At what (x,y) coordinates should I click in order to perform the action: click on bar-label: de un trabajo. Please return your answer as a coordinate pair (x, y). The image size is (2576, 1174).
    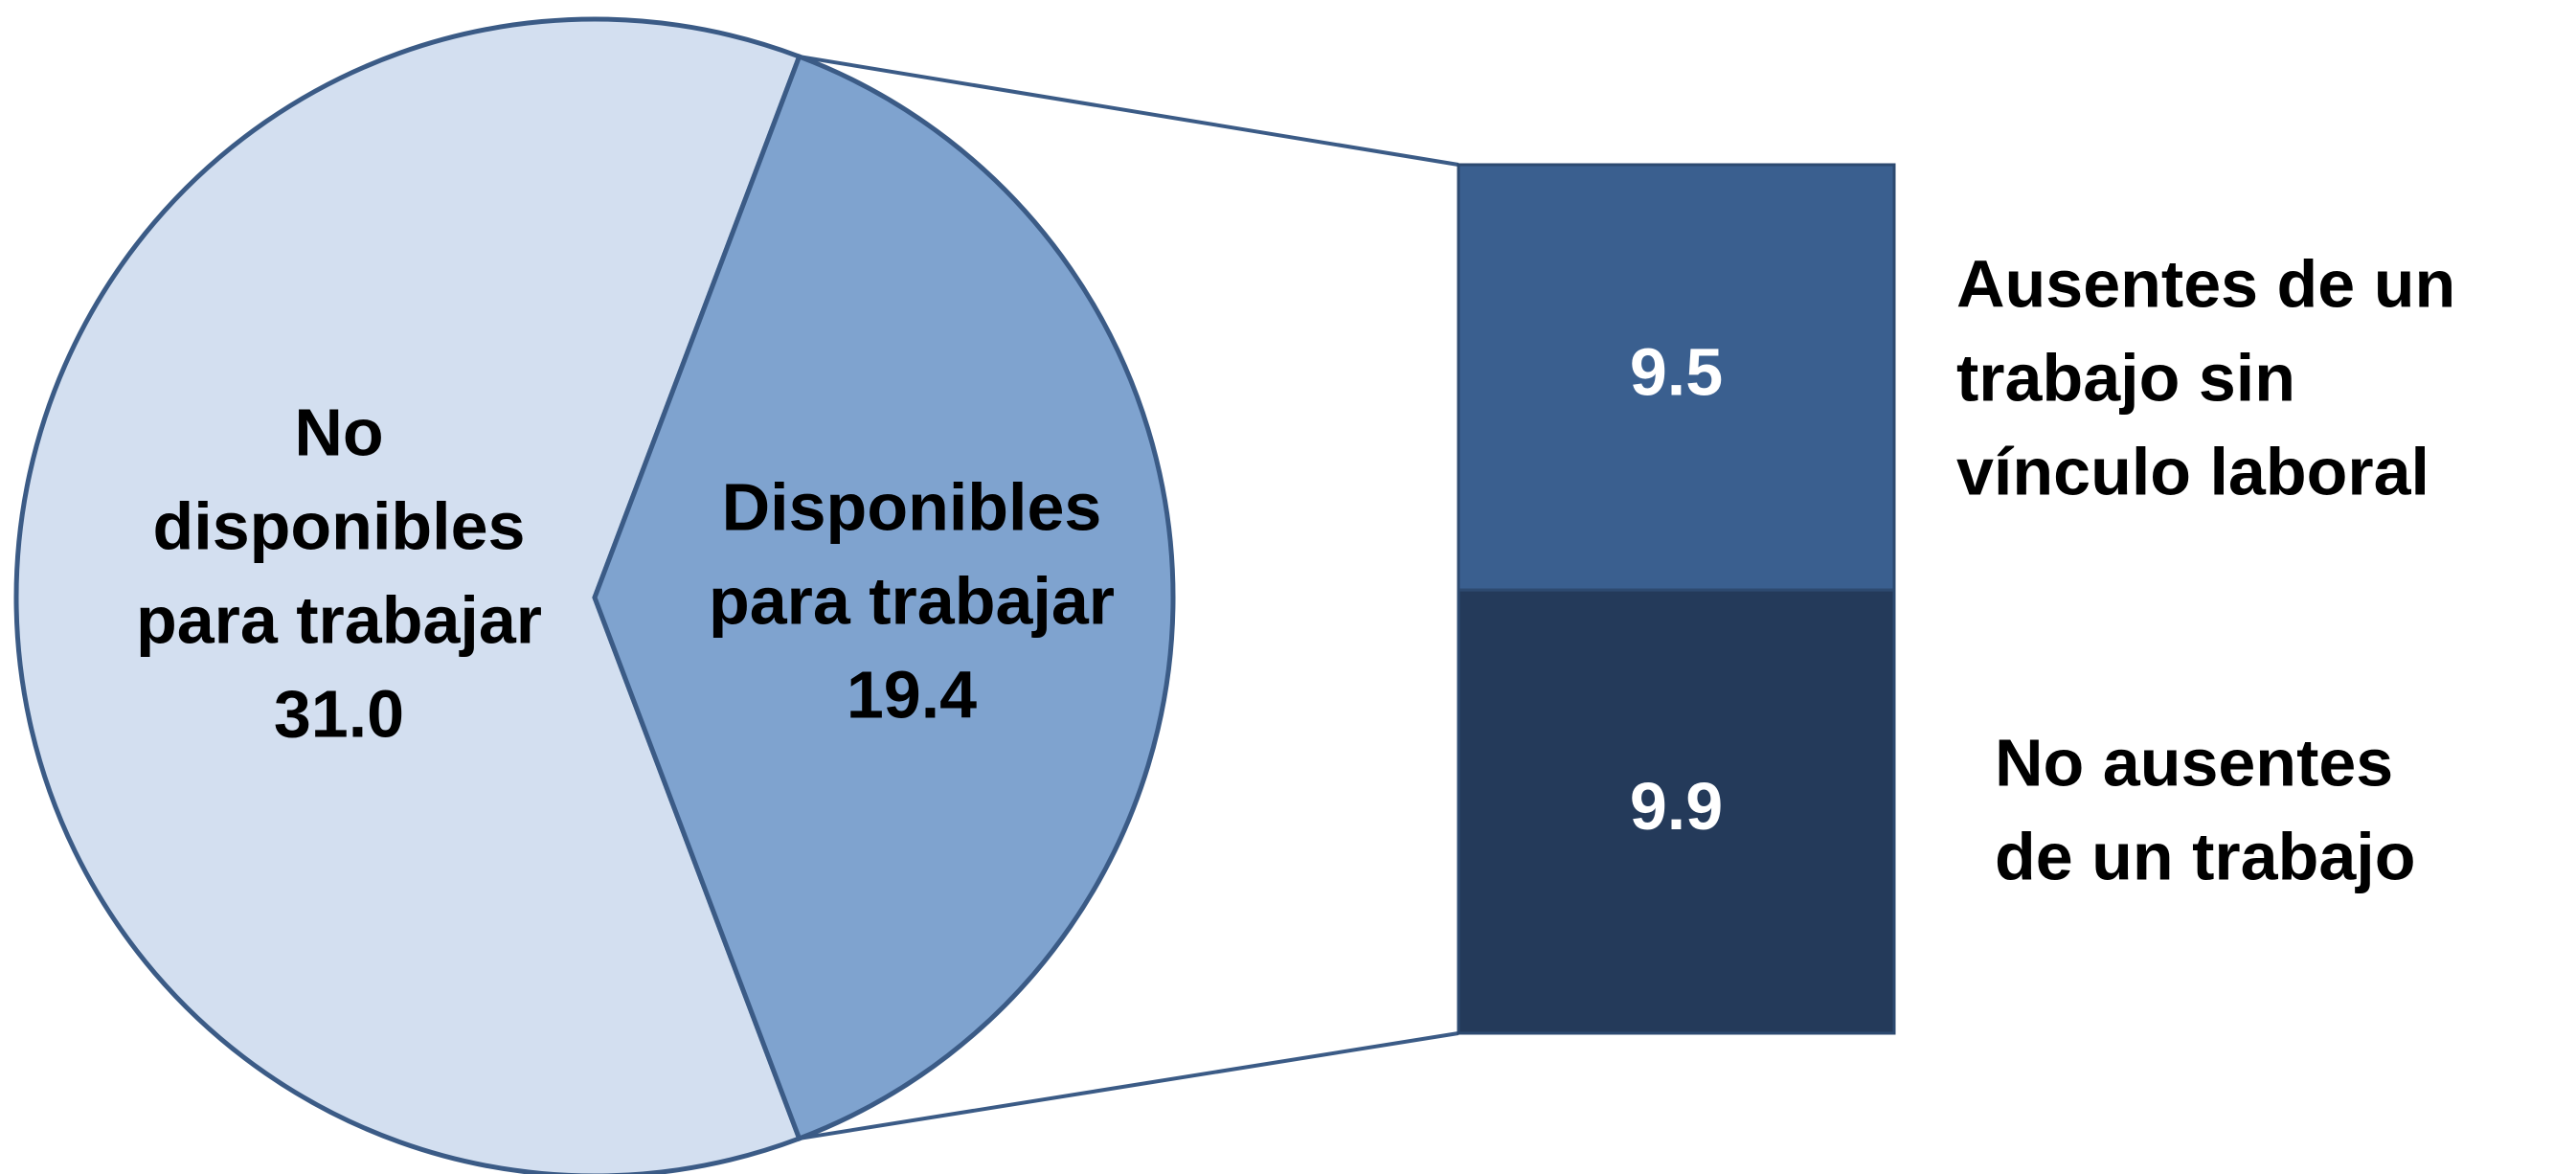
    Looking at the image, I should click on (2205, 856).